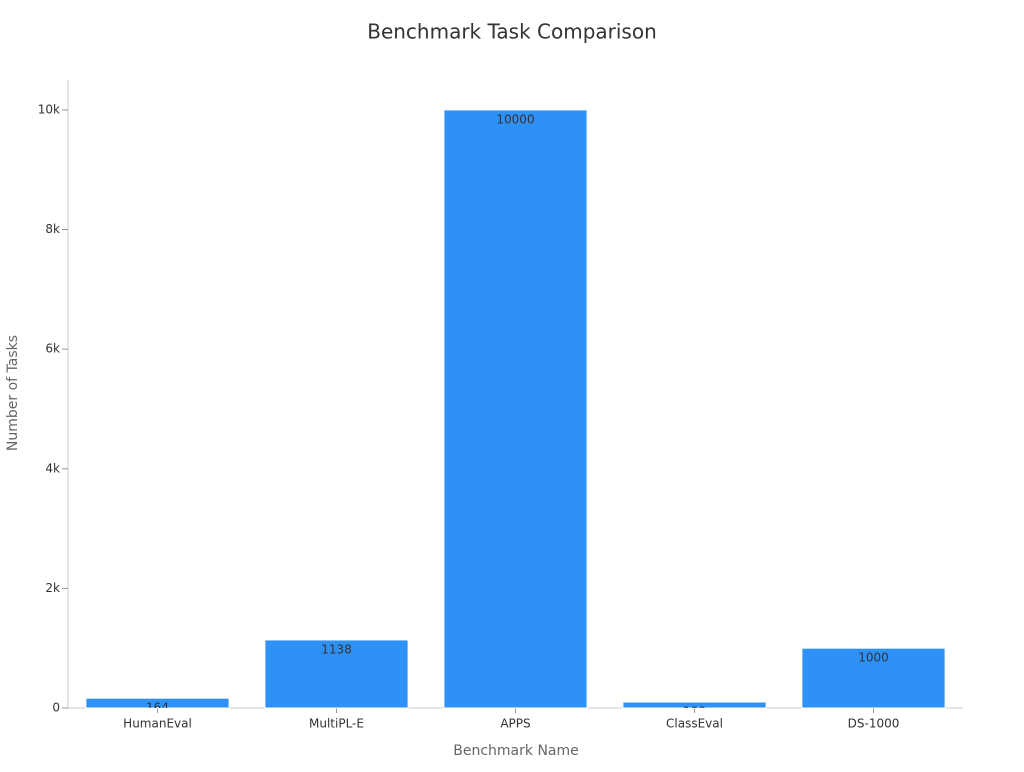  What do you see at coordinates (157, 708) in the screenshot?
I see `data-label: 164` at bounding box center [157, 708].